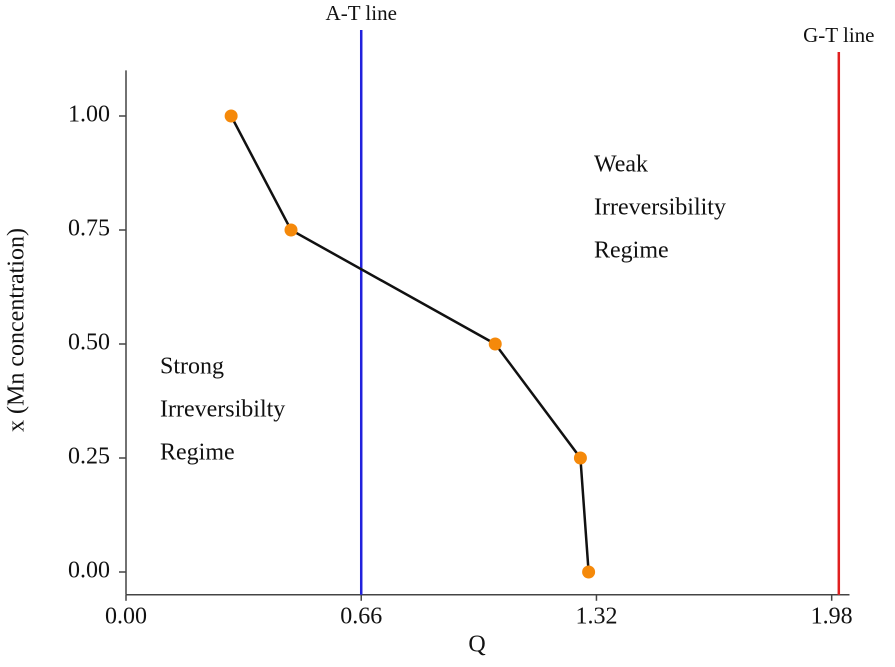 The image size is (895, 667). What do you see at coordinates (838, 35) in the screenshot?
I see `reference-line-label: G-T line` at bounding box center [838, 35].